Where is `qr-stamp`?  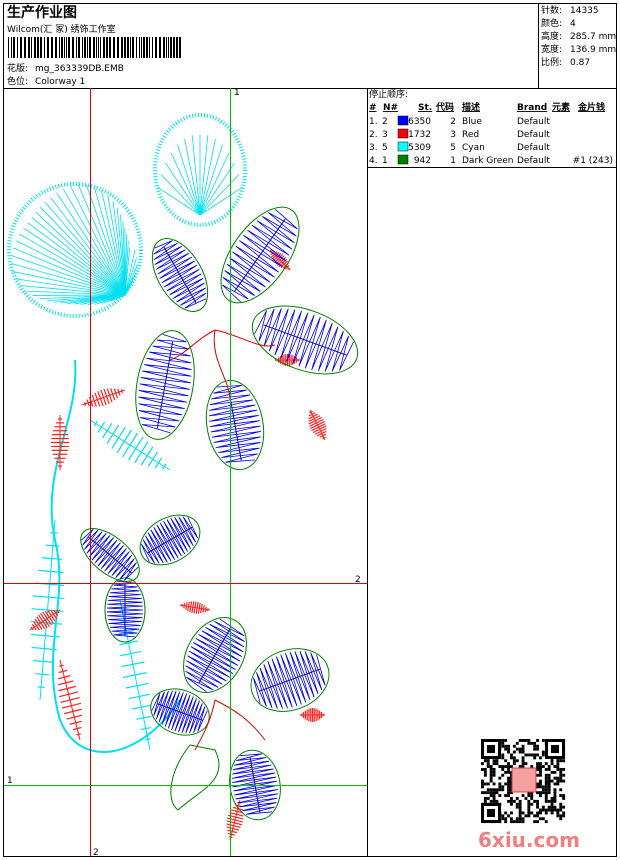
qr-stamp is located at coordinates (524, 780).